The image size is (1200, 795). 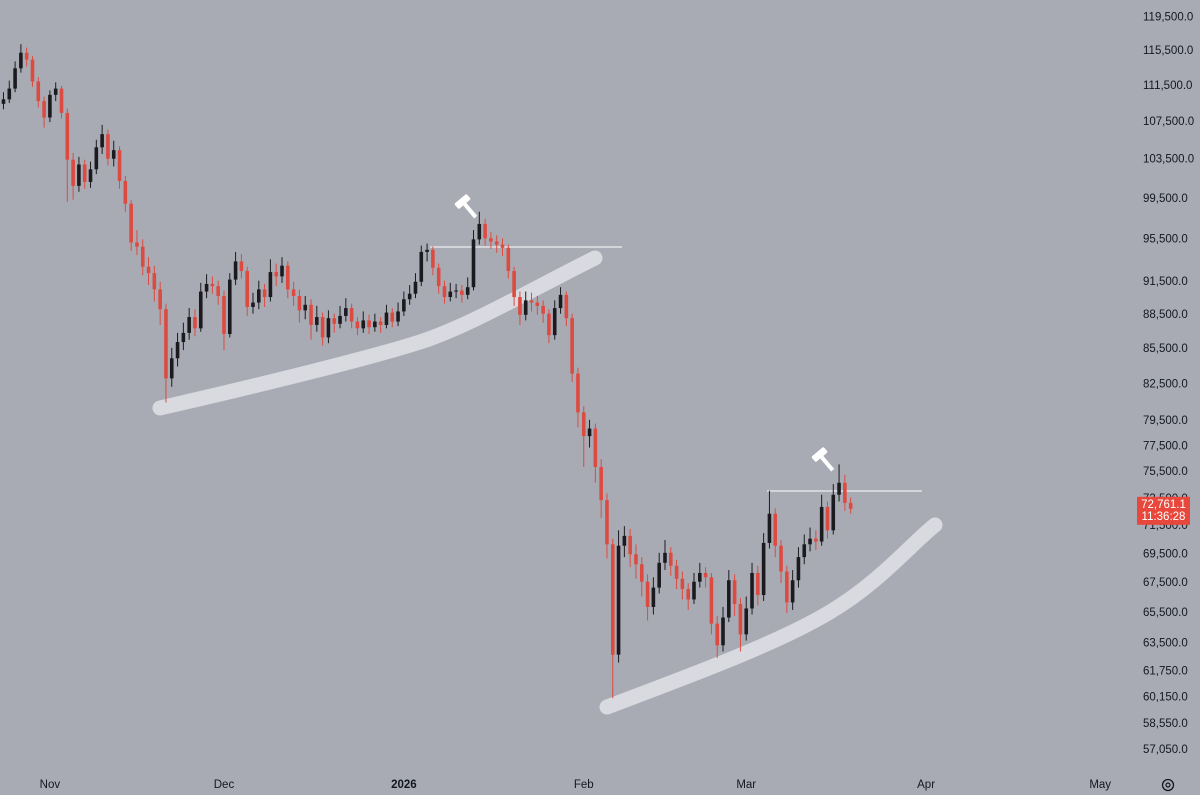 I want to click on y-tick-label: 77,500.0, so click(x=1165, y=446).